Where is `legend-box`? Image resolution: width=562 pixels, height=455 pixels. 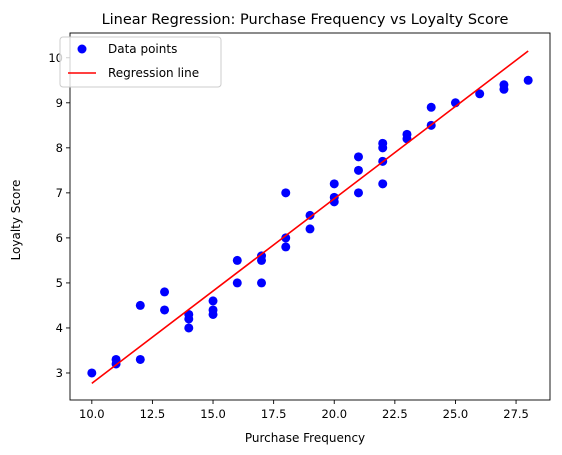
legend-box is located at coordinates (140, 62).